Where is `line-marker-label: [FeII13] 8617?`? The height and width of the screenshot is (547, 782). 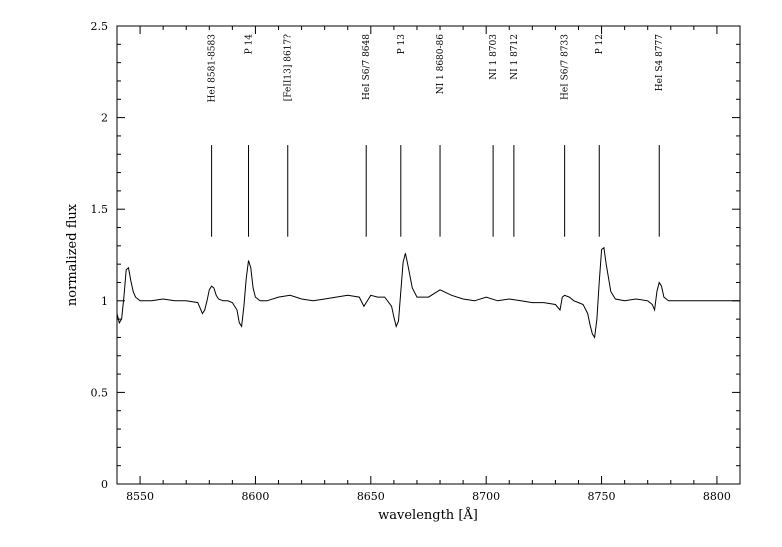
line-marker-label: [FeII13] 8617? is located at coordinates (289, 67).